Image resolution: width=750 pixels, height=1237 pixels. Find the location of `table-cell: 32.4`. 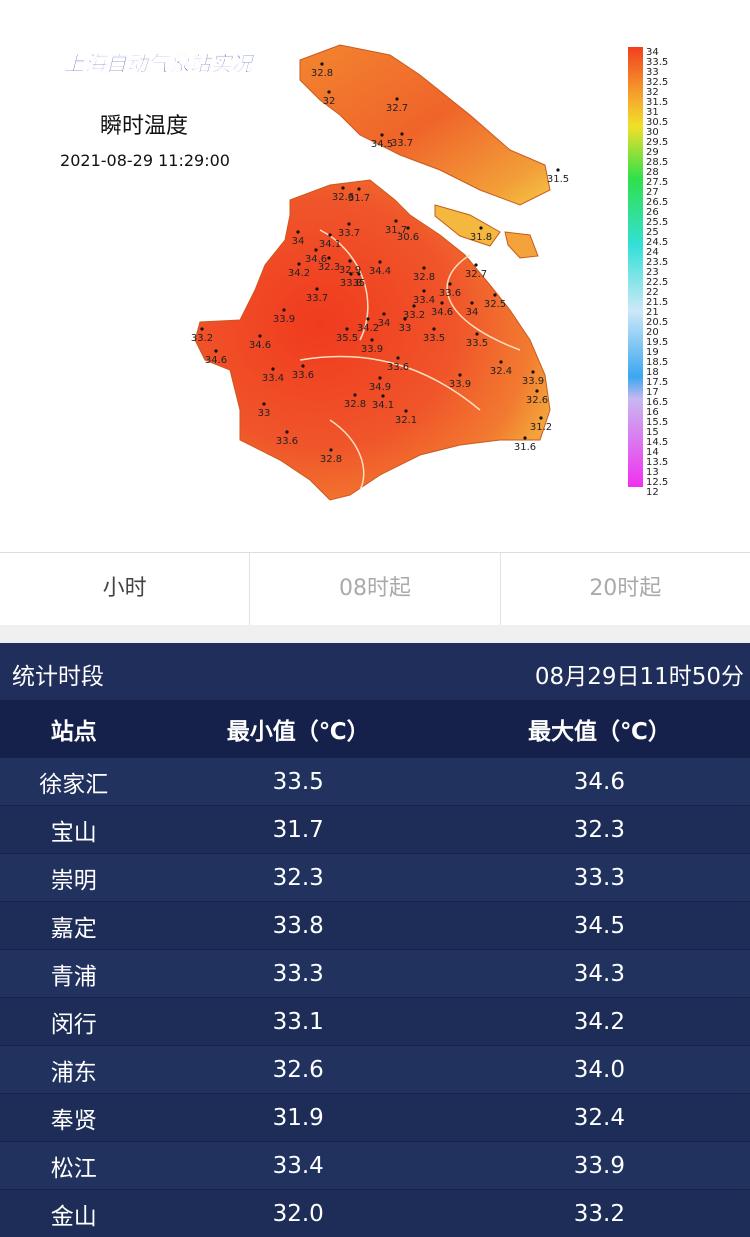

table-cell: 32.4 is located at coordinates (599, 1118).